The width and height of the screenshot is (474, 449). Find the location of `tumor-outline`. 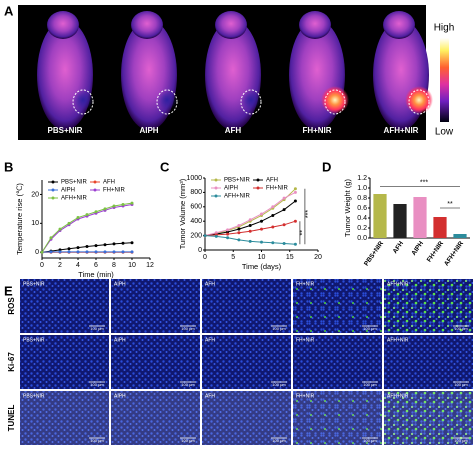

tumor-outline is located at coordinates (251, 102).